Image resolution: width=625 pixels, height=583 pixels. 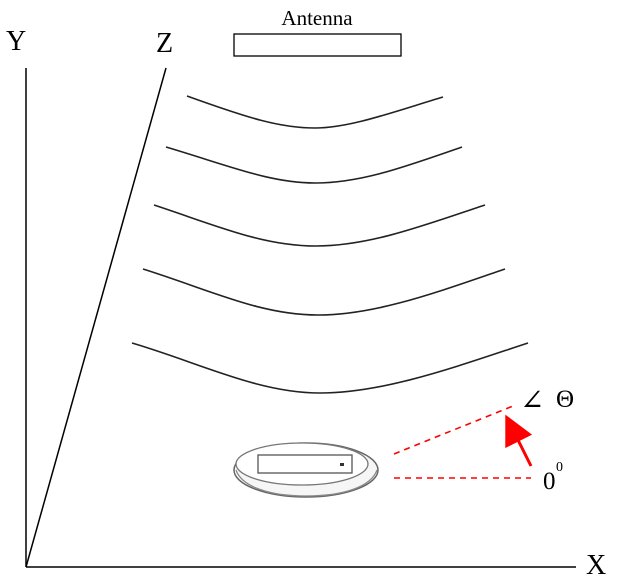 I want to click on z-axis-label: Z, so click(x=164, y=43).